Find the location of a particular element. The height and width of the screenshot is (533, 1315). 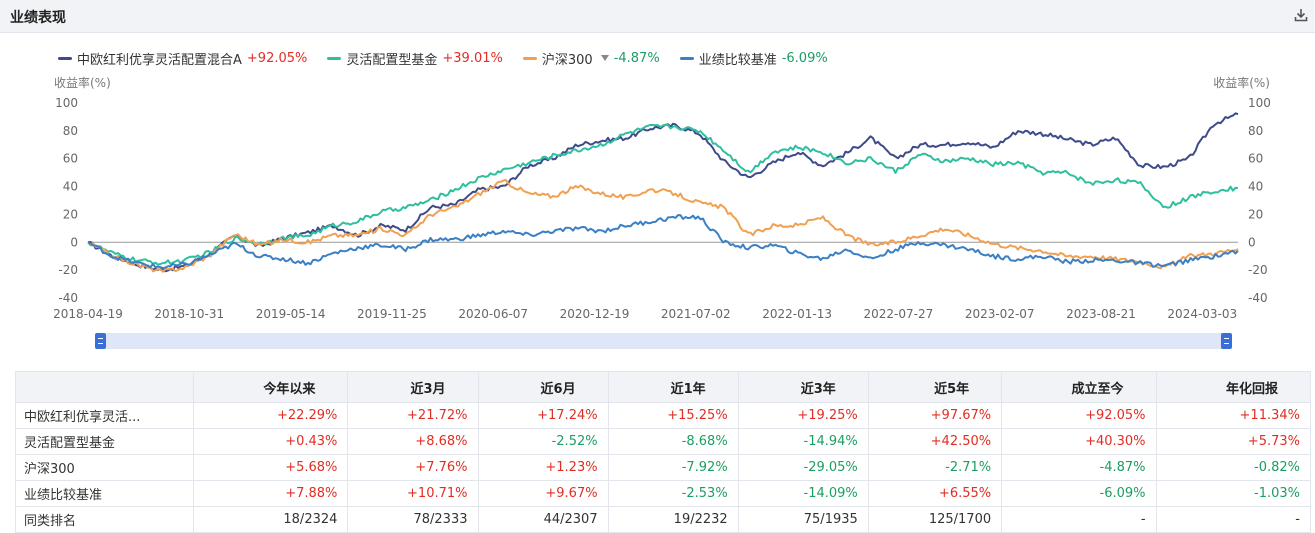

table-cell: +10.71% is located at coordinates (413, 493).